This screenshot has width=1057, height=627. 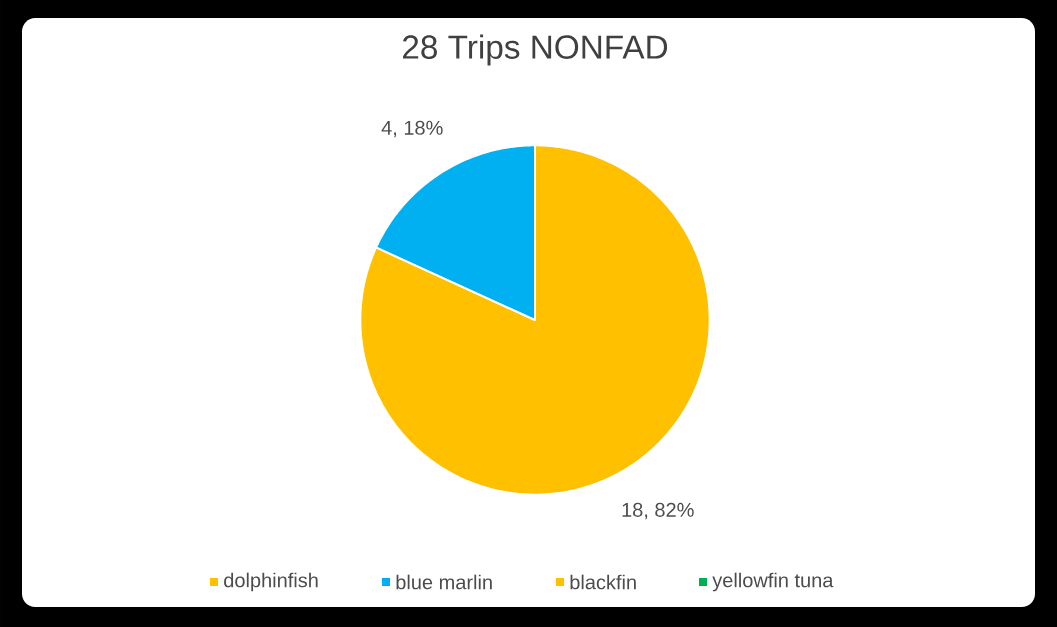 What do you see at coordinates (658, 511) in the screenshot?
I see `data-label: 18, 82%` at bounding box center [658, 511].